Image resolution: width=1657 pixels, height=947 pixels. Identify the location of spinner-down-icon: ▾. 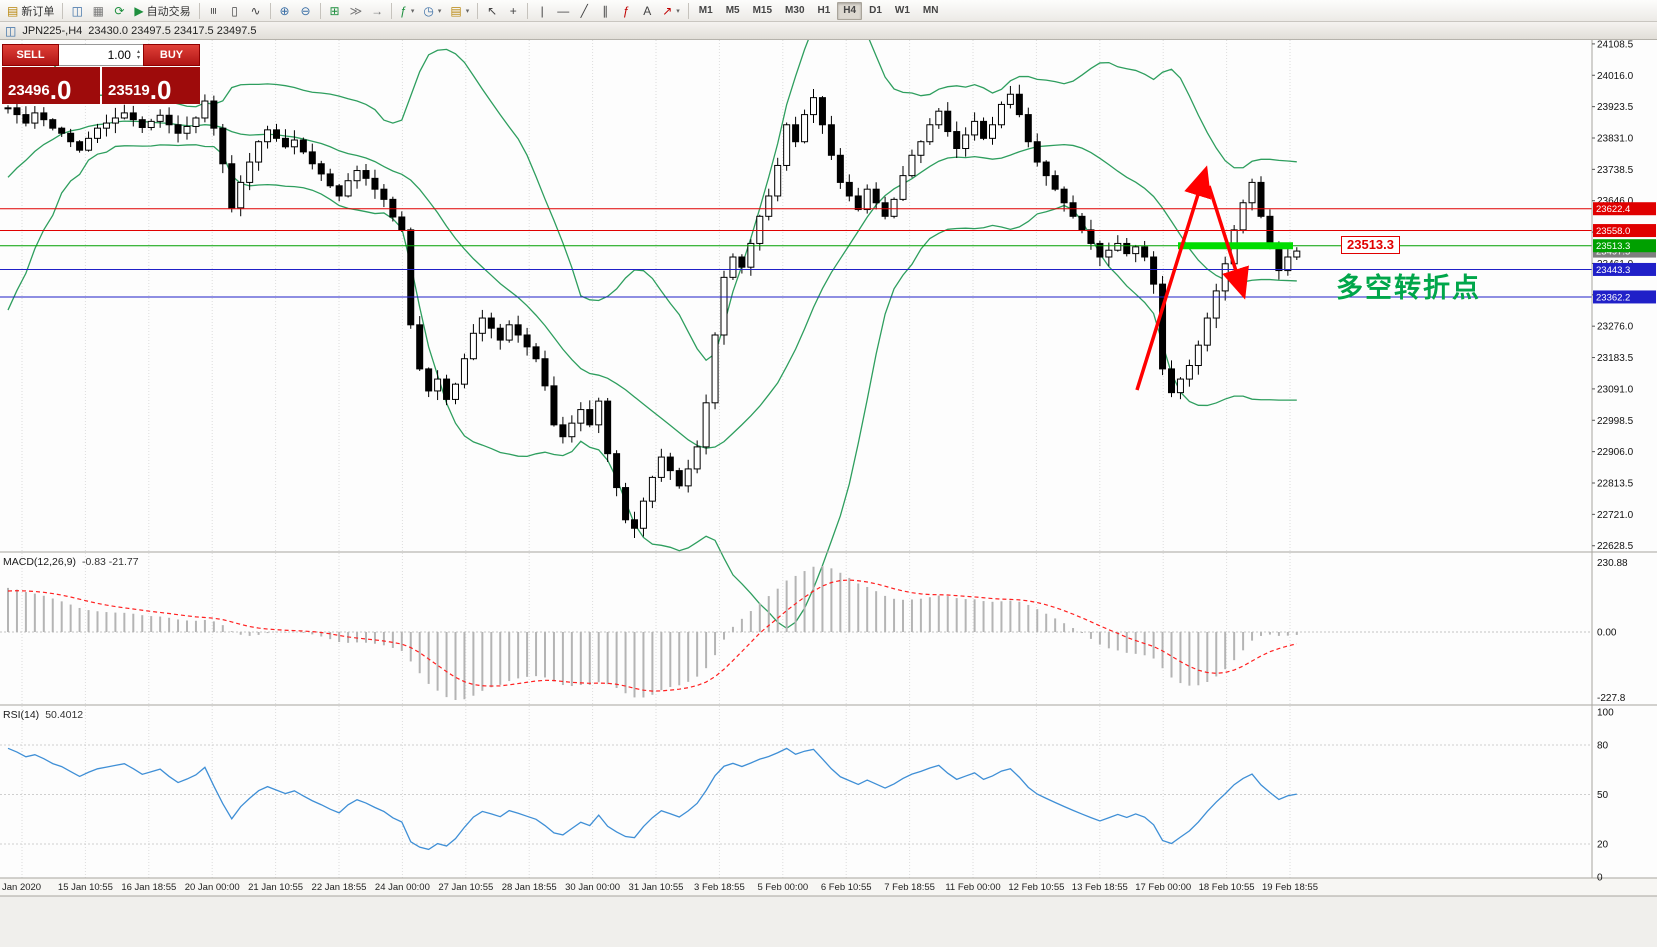
(138, 58).